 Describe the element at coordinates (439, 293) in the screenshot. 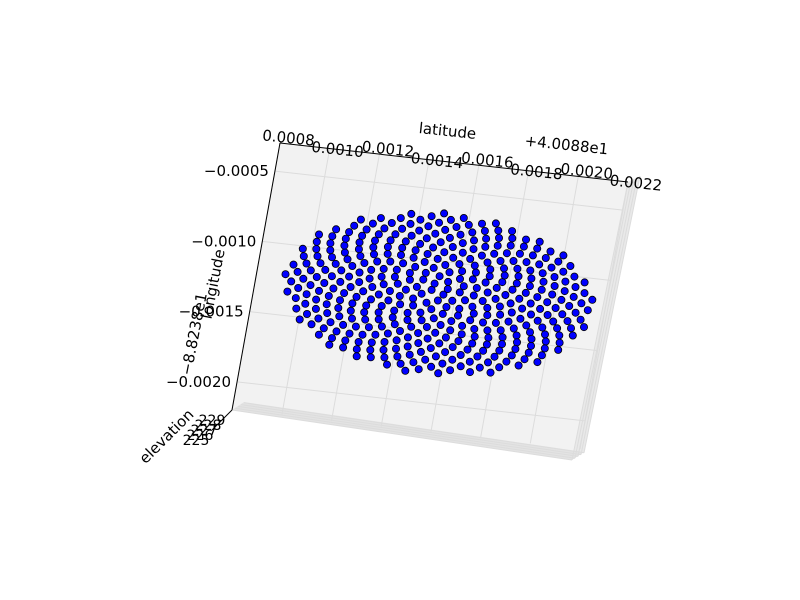

I see `scatter-points` at that location.